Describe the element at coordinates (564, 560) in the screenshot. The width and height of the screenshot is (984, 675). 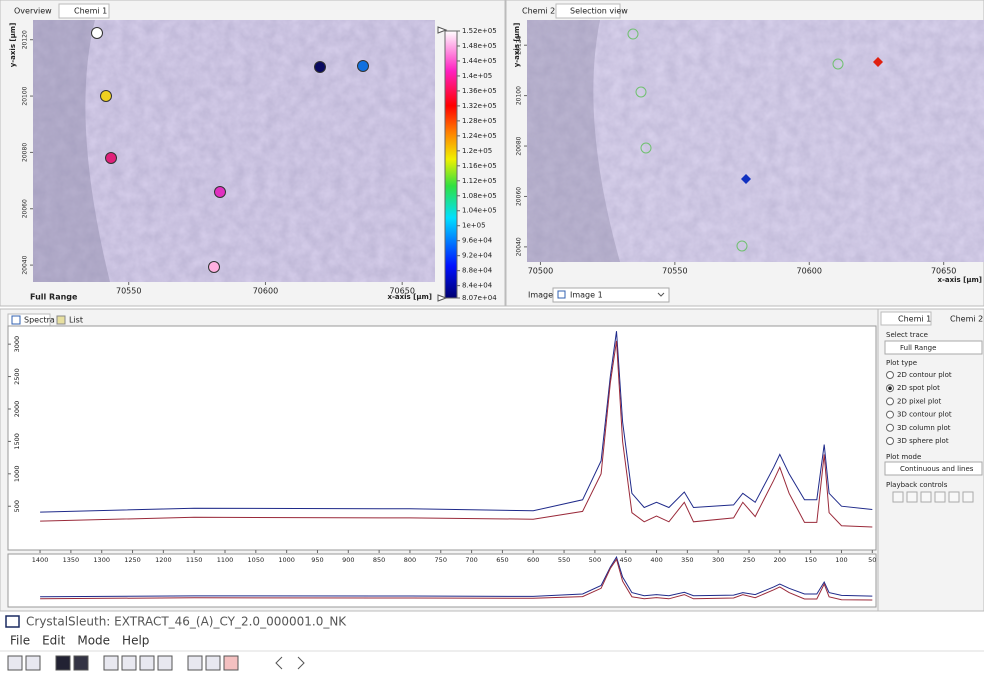
I see `x-tick-label: 550` at that location.